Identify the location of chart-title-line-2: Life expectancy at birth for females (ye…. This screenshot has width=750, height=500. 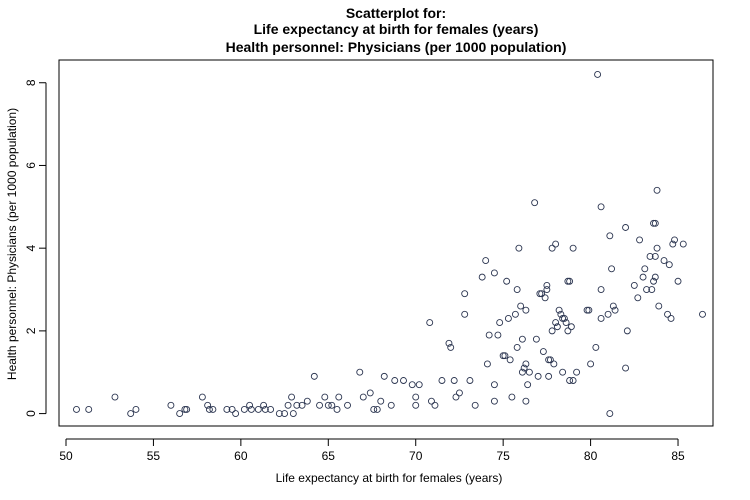
(396, 29).